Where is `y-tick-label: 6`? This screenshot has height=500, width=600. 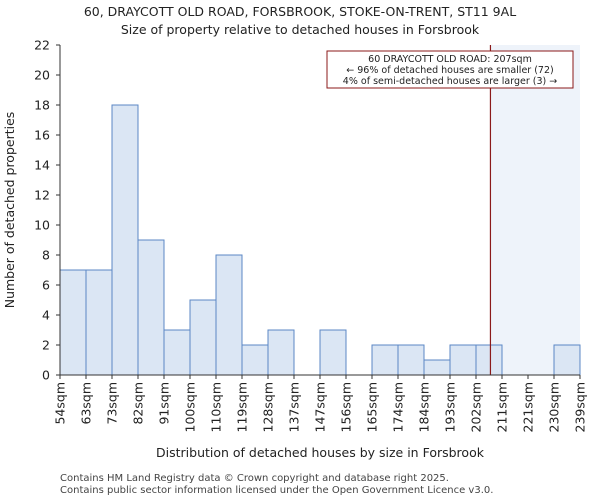
y-tick-label: 6 is located at coordinates (46, 285).